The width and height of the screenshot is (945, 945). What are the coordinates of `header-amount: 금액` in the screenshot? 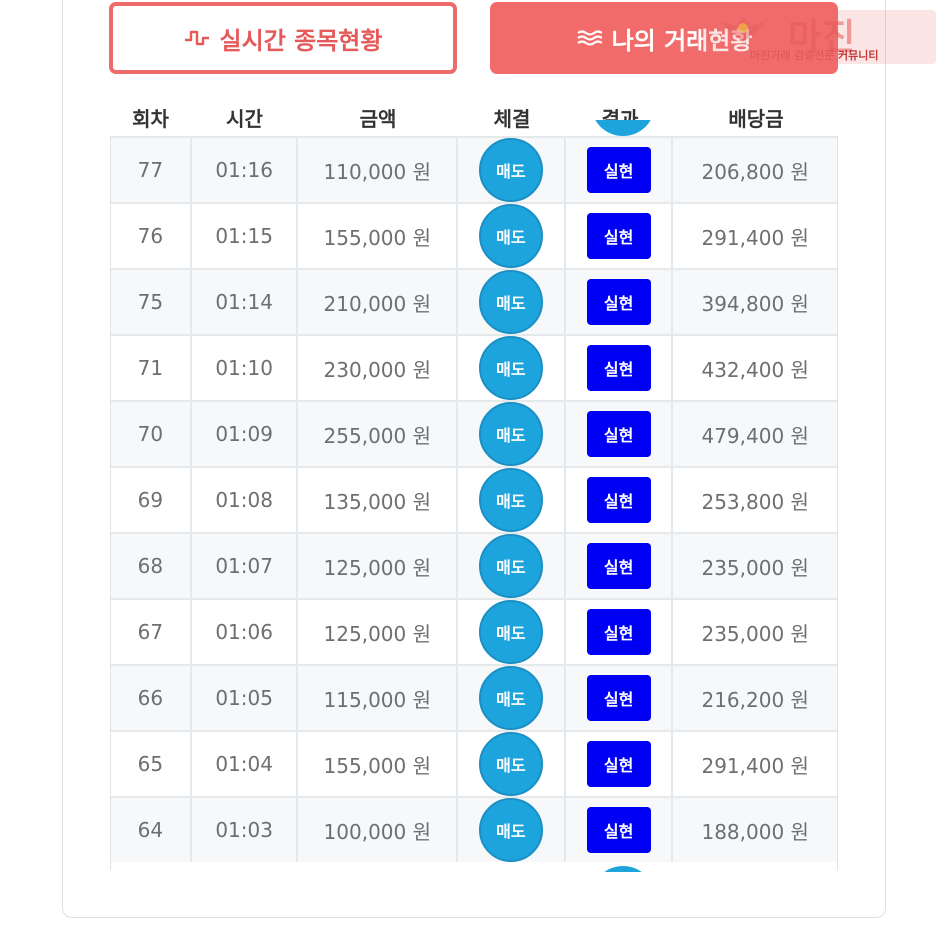 It's located at (378, 118).